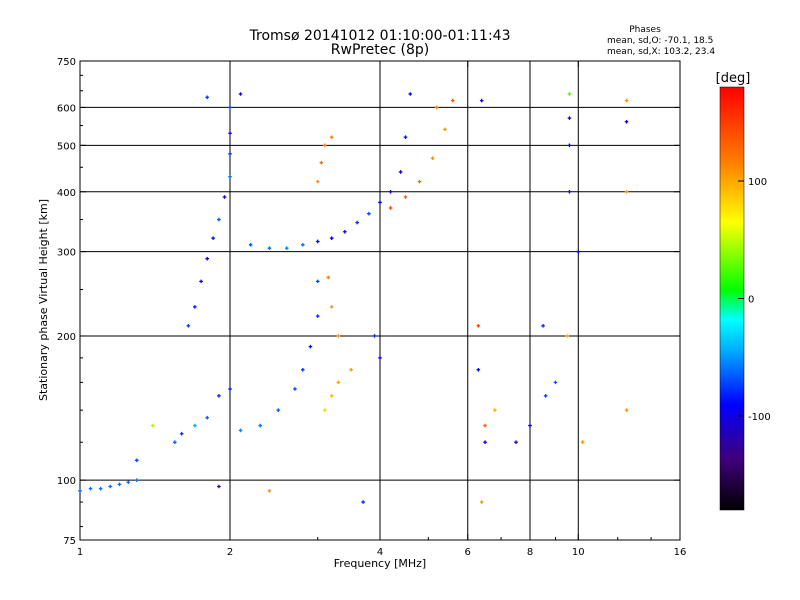 The width and height of the screenshot is (800, 600). What do you see at coordinates (578, 552) in the screenshot?
I see `x-tick-label: 10` at bounding box center [578, 552].